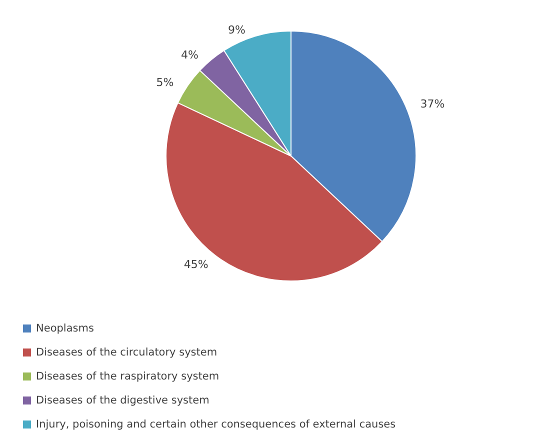  Describe the element at coordinates (128, 376) in the screenshot. I see `legend-label: Diseases of the raspiratory system` at that location.